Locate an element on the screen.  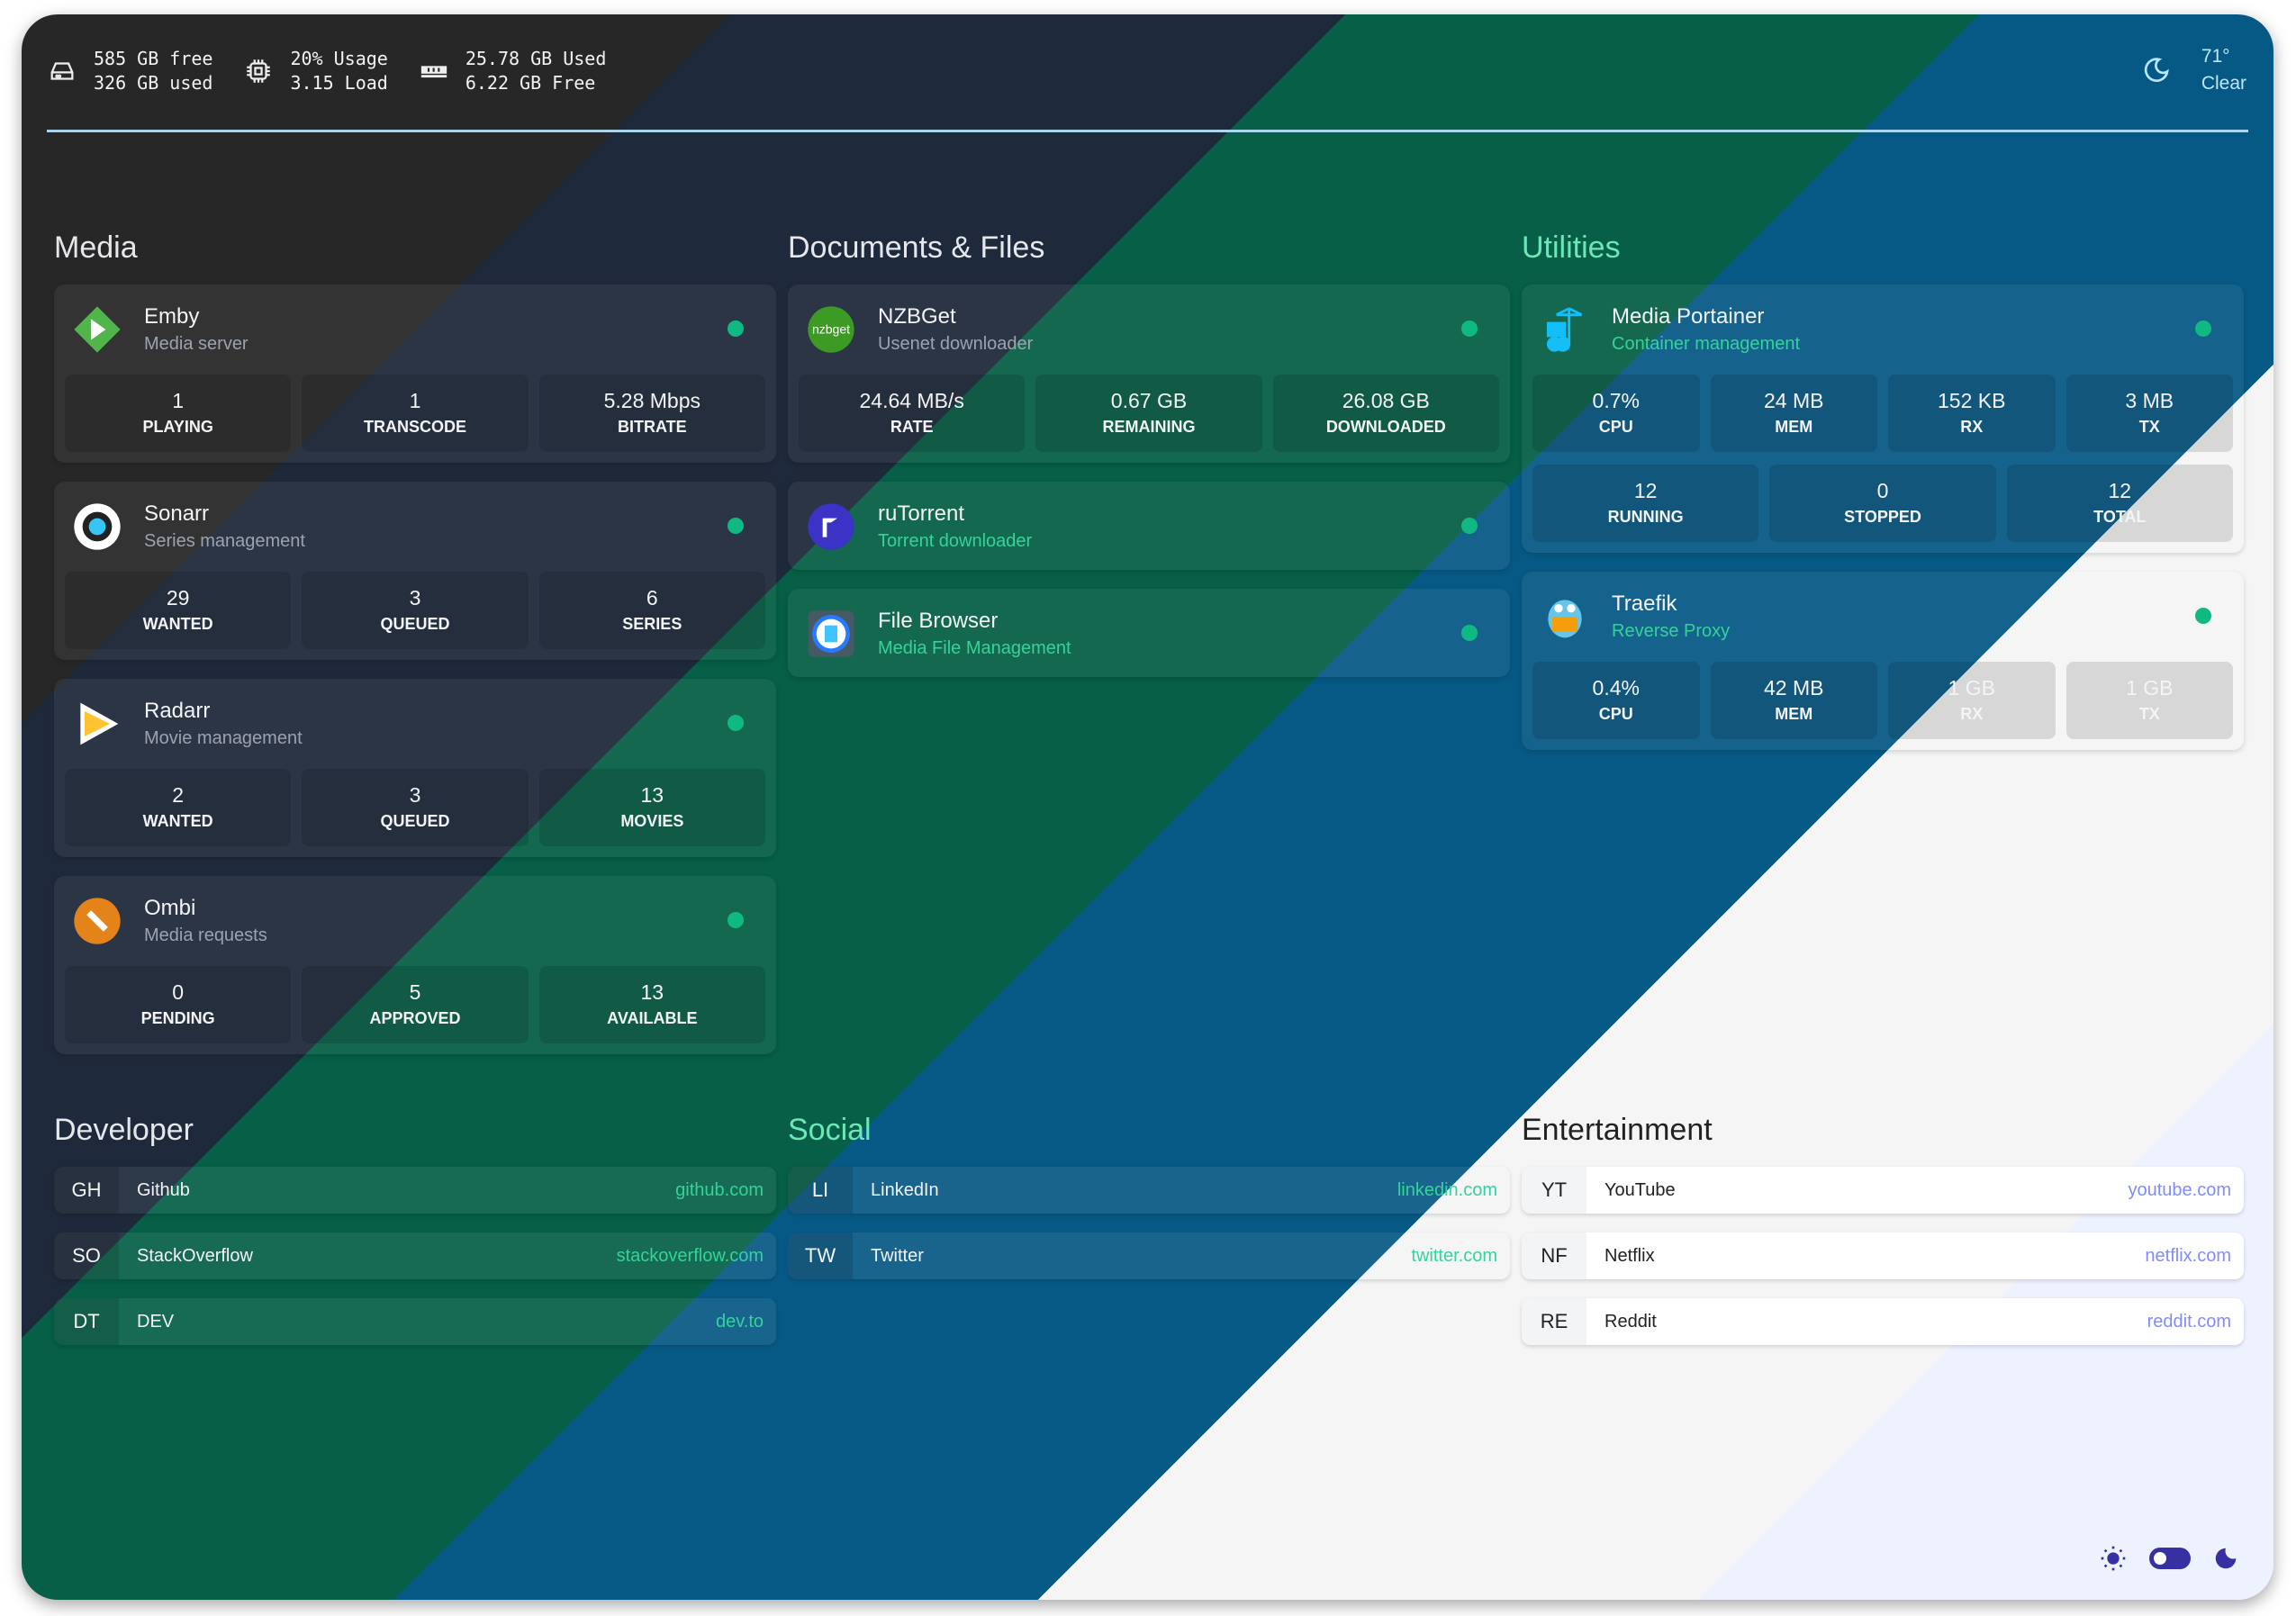
disk-used: 326 GB used is located at coordinates (153, 83).